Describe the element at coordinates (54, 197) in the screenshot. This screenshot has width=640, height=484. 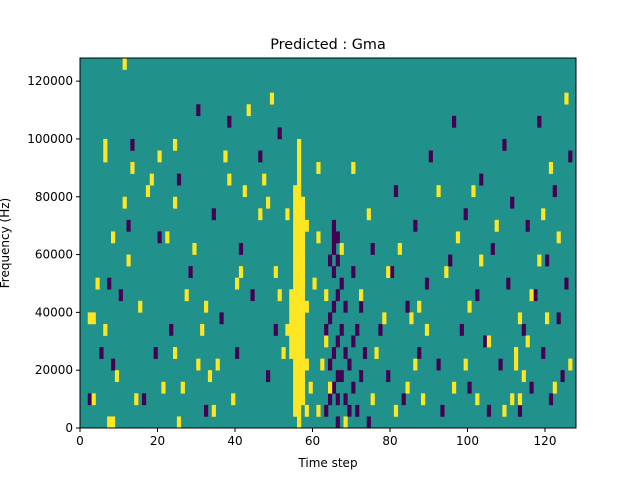
I see `y-tick-label: 80000` at that location.